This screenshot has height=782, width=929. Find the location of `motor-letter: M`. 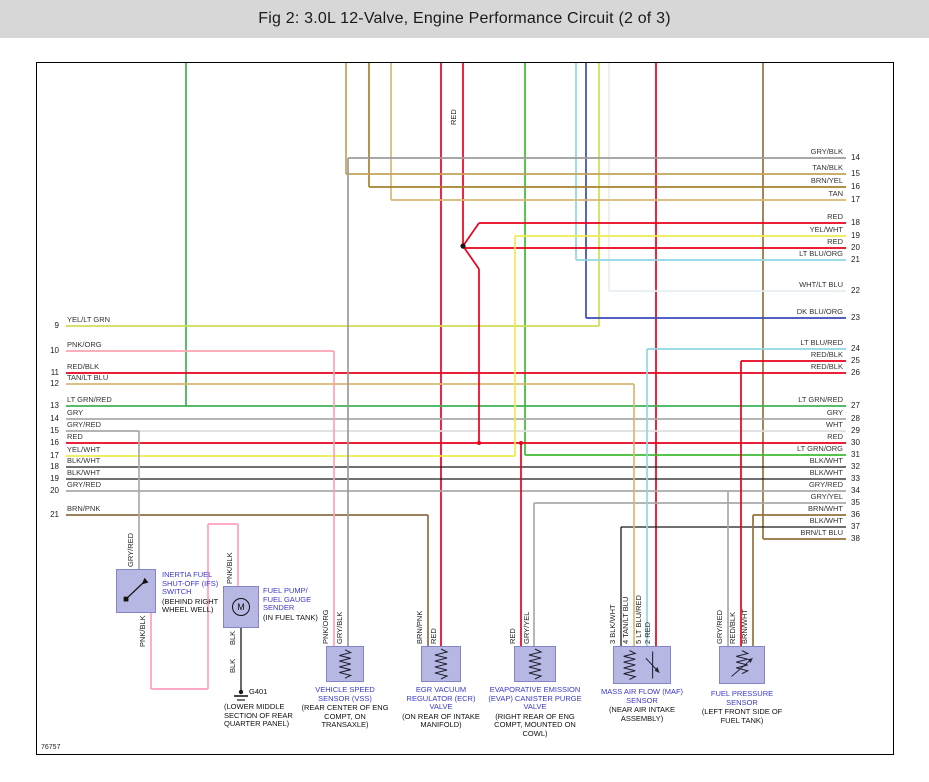

motor-letter: M is located at coordinates (241, 607).